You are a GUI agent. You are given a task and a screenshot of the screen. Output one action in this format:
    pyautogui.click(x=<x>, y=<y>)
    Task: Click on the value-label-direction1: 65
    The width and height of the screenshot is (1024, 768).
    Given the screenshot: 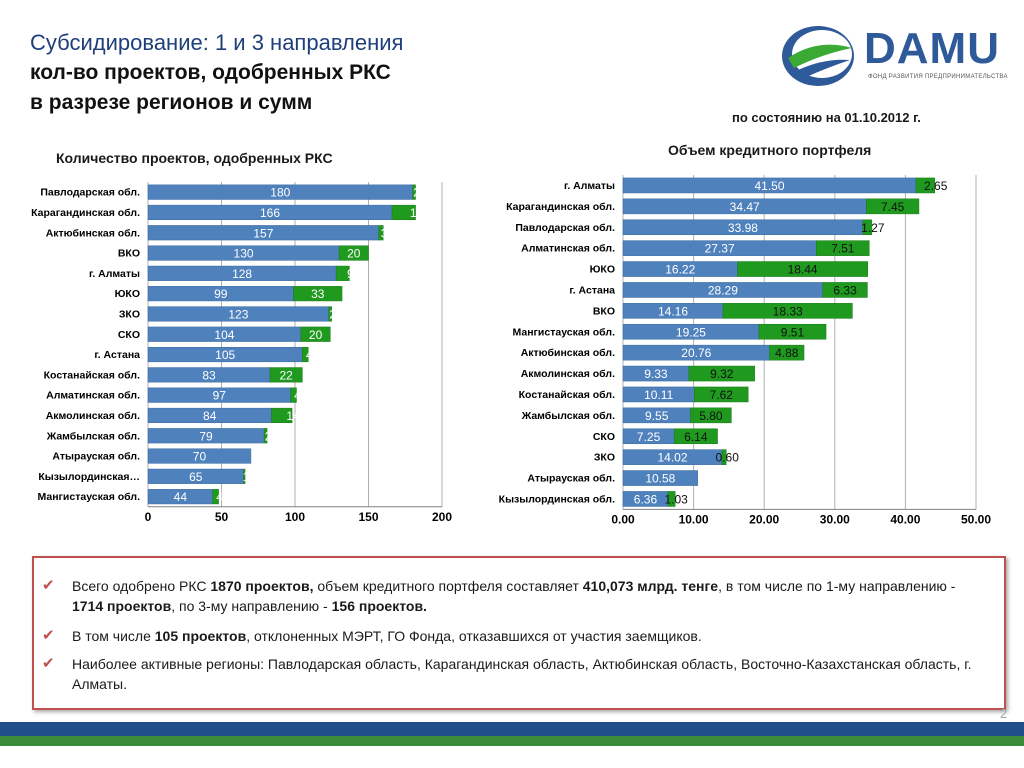 What is the action you would take?
    pyautogui.click(x=196, y=477)
    